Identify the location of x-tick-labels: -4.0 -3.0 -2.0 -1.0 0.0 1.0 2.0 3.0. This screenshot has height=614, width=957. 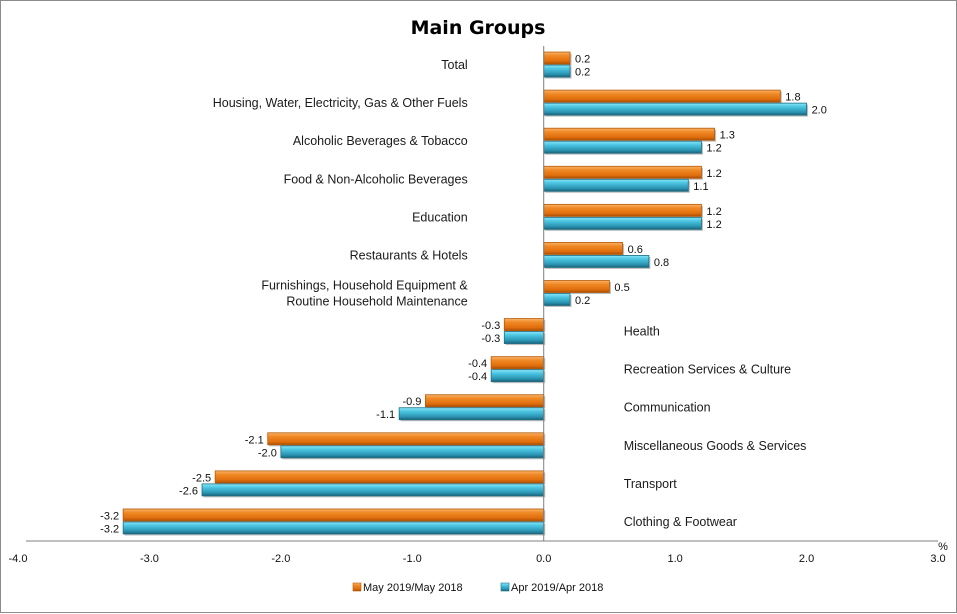
(477, 559).